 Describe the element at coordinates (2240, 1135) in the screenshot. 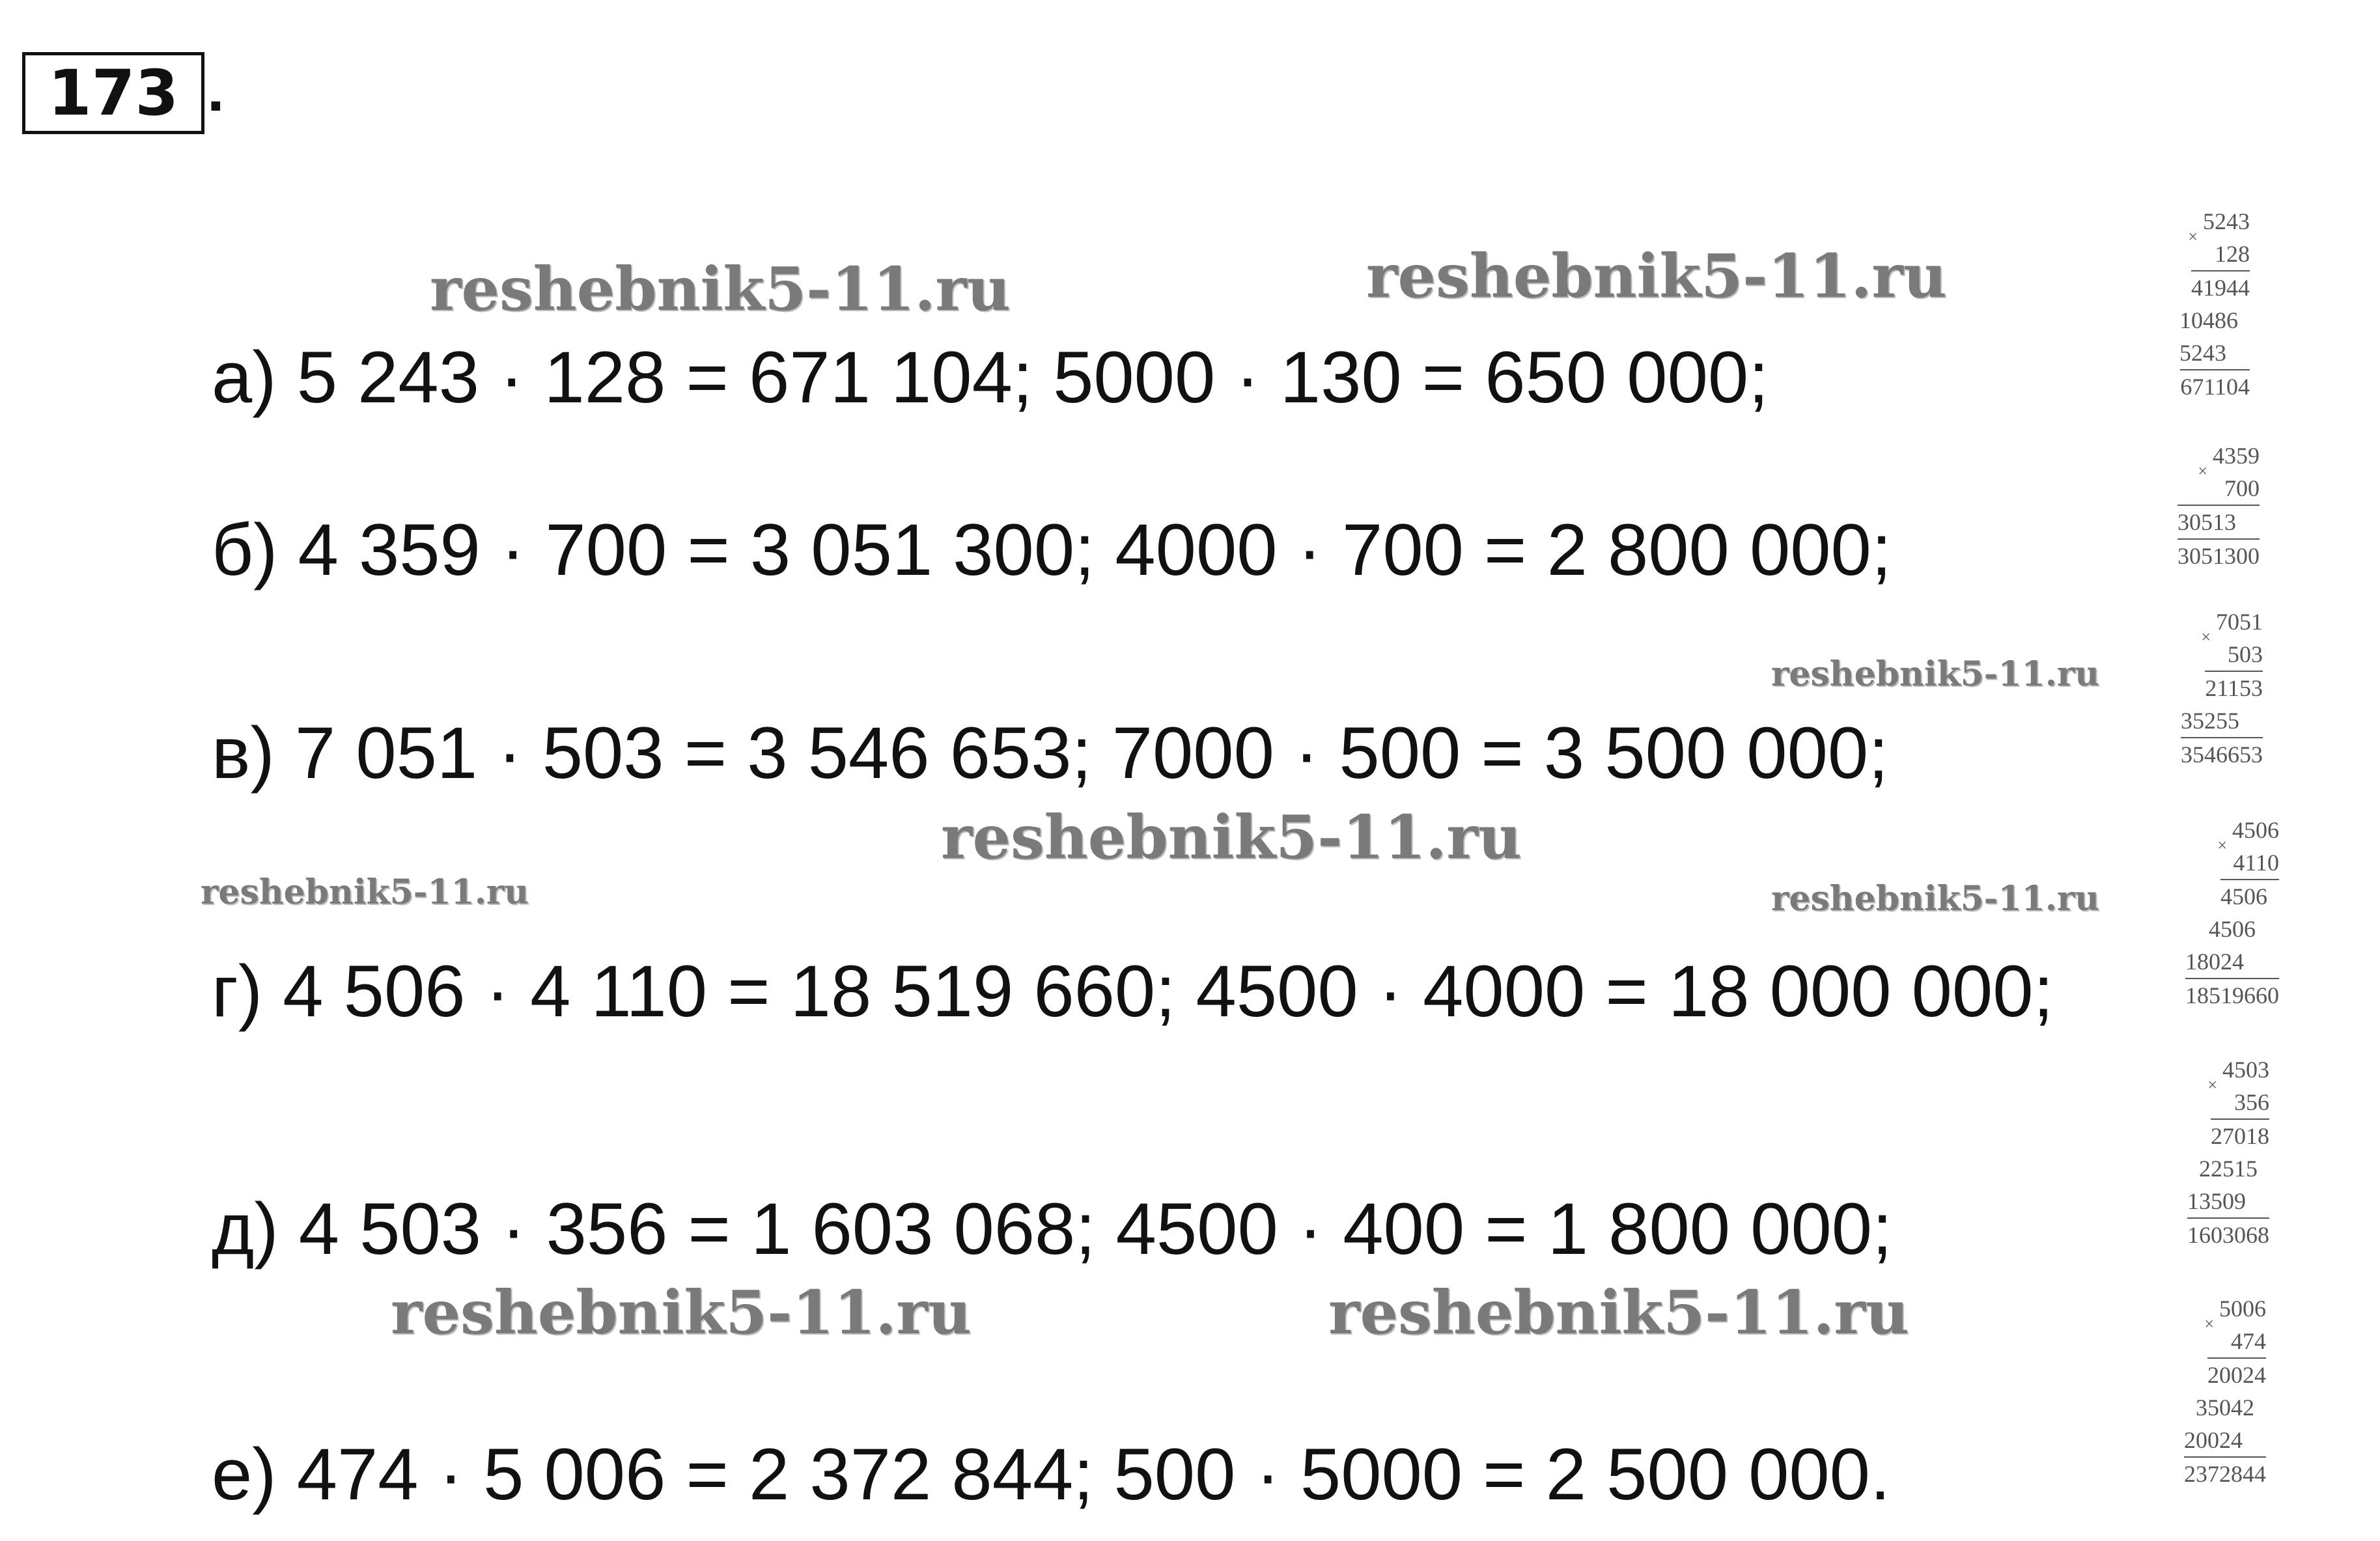

I see `partial-product: 27018` at that location.